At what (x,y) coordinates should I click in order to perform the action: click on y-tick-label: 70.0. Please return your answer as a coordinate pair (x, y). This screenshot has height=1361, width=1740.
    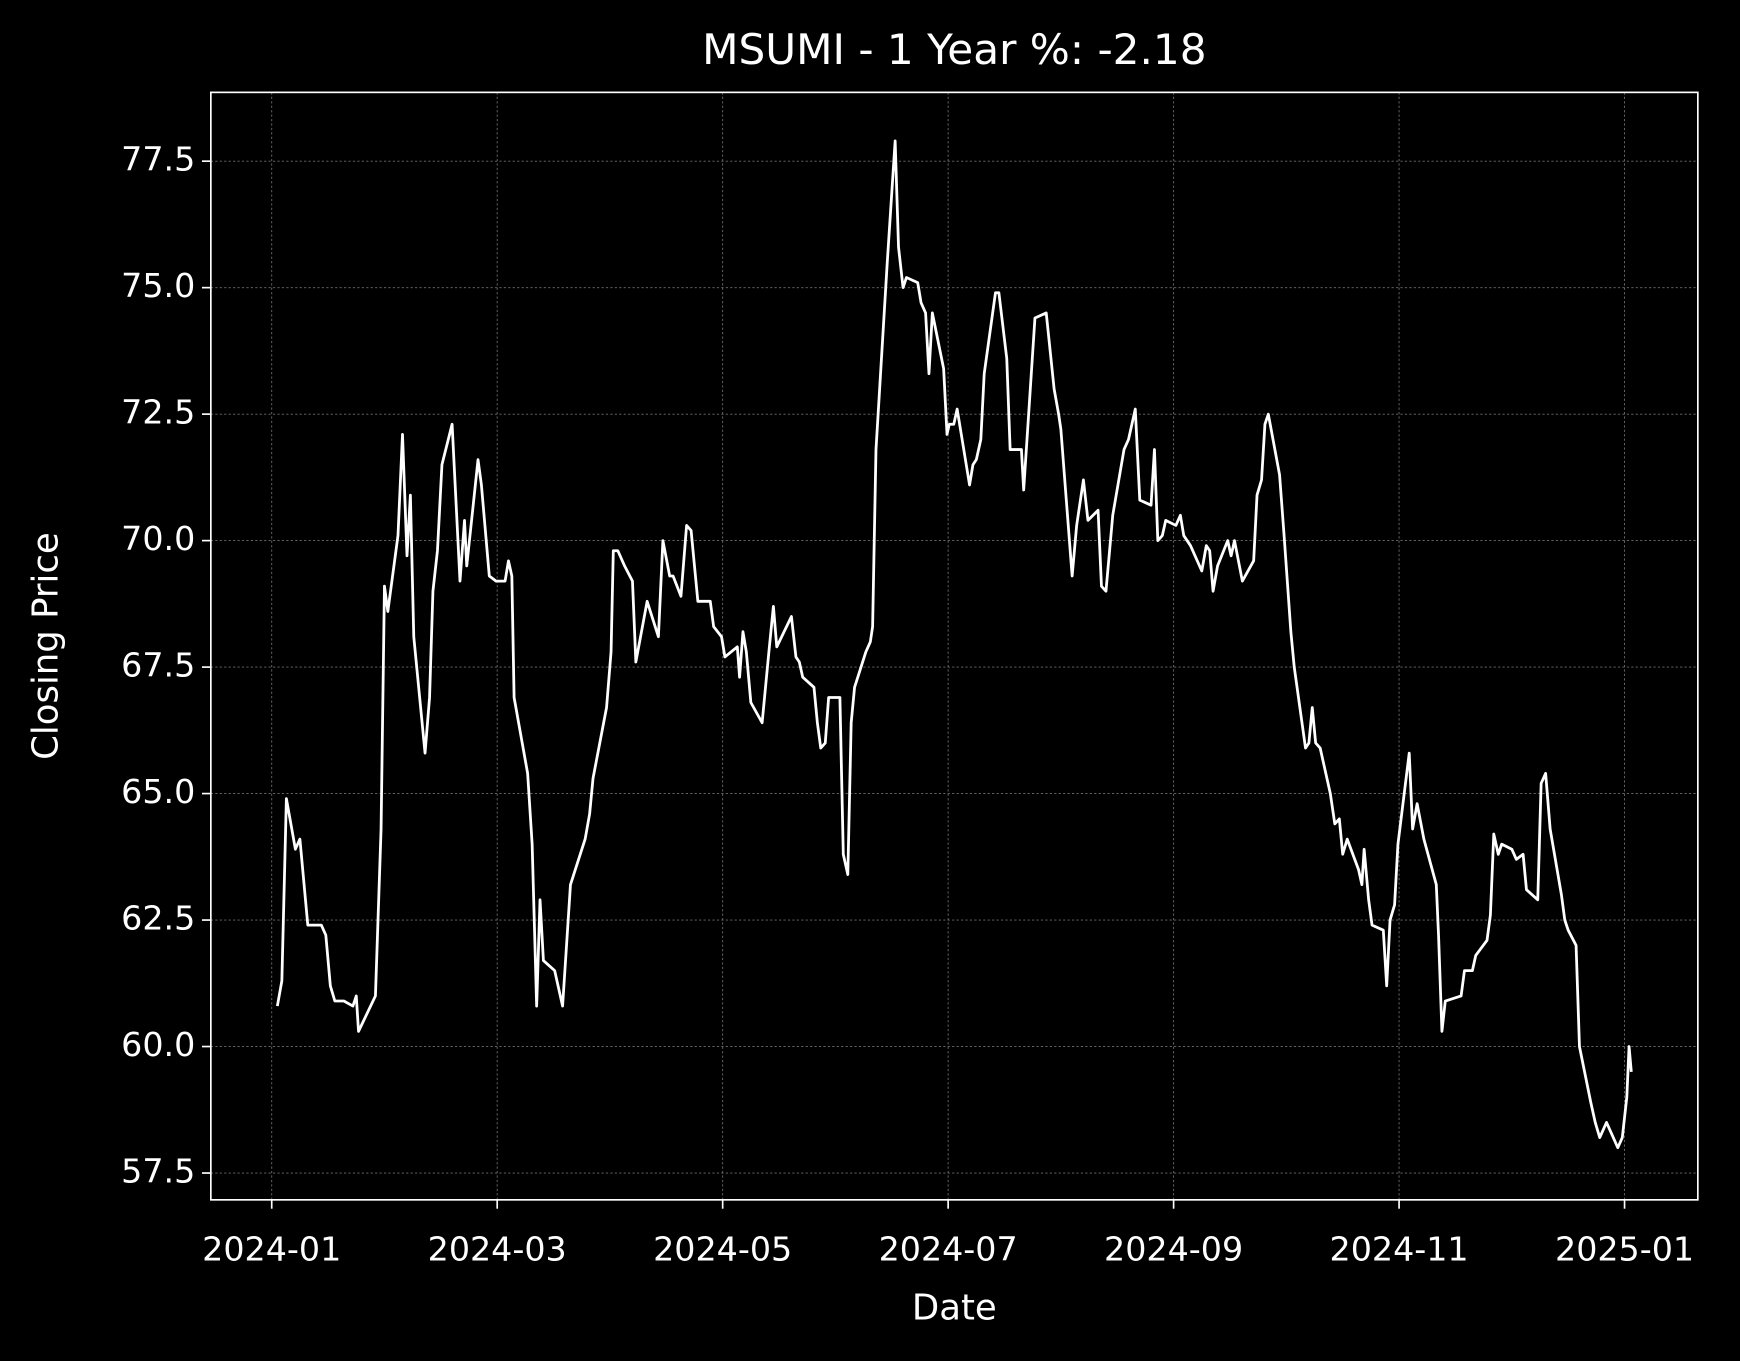
    Looking at the image, I should click on (158, 538).